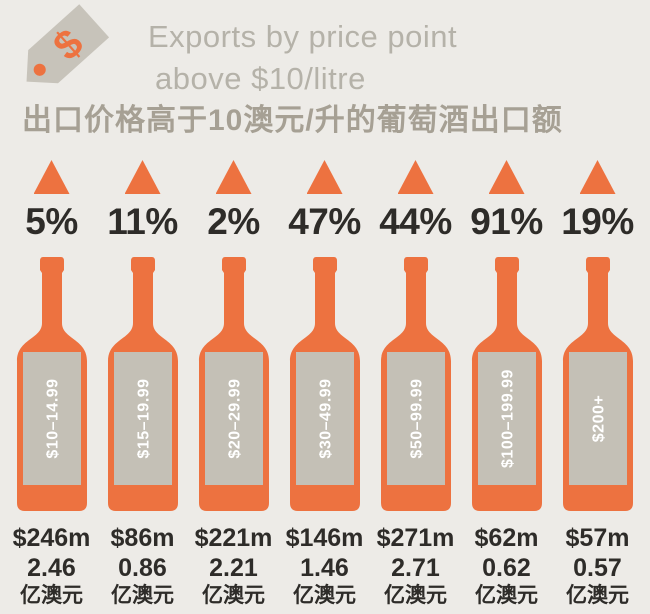 This screenshot has width=650, height=614. I want to click on tag-hole-dot-icon, so click(39, 69).